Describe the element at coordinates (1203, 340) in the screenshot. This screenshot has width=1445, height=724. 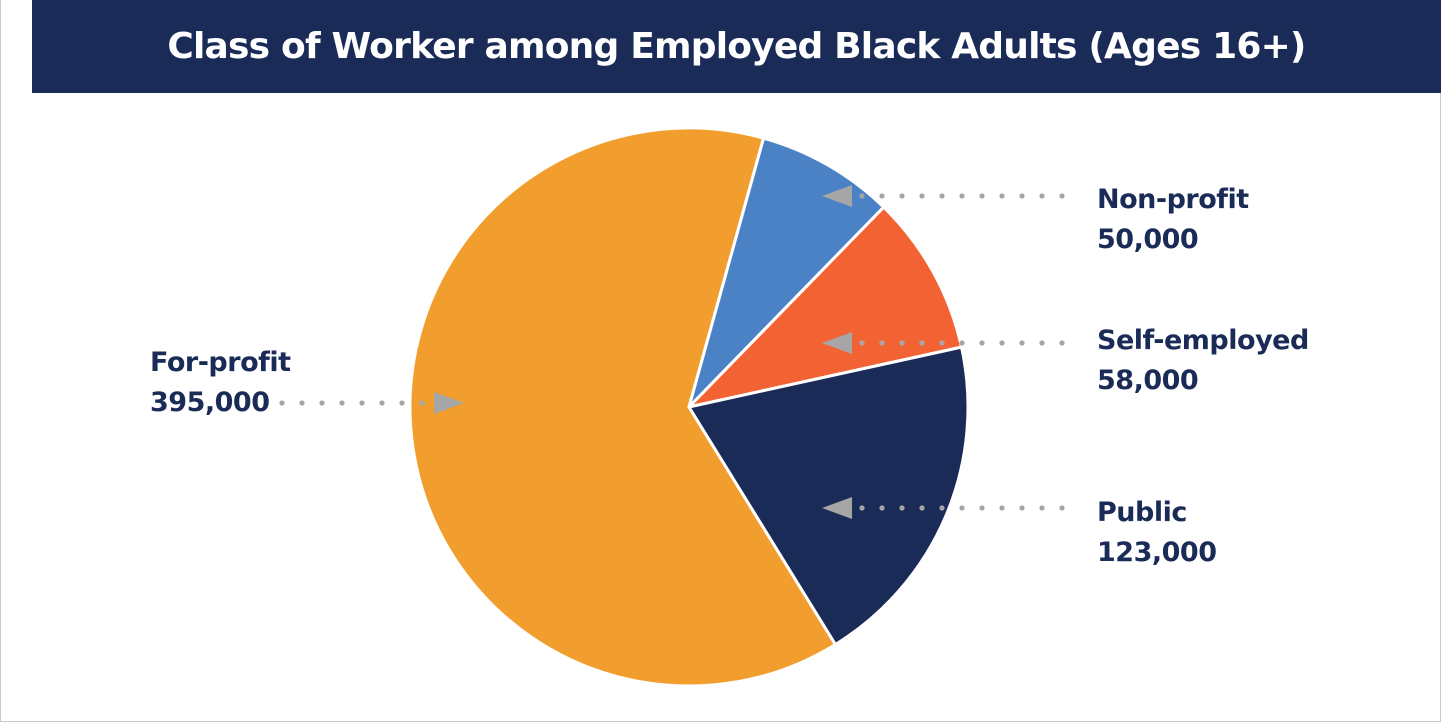
I see `slice-label-self-employed: Self-employed` at that location.